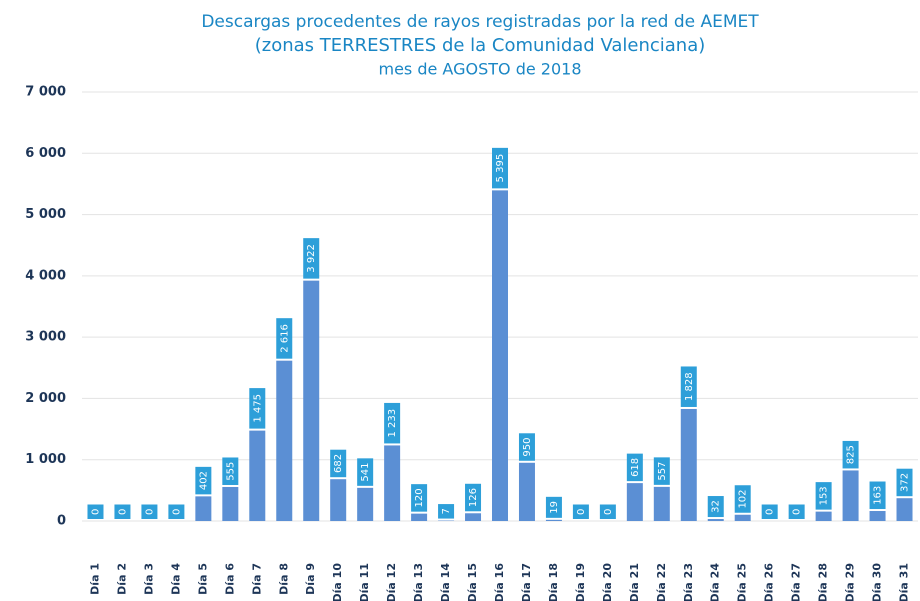  I want to click on y-tick-label: 6 000, so click(45, 153).